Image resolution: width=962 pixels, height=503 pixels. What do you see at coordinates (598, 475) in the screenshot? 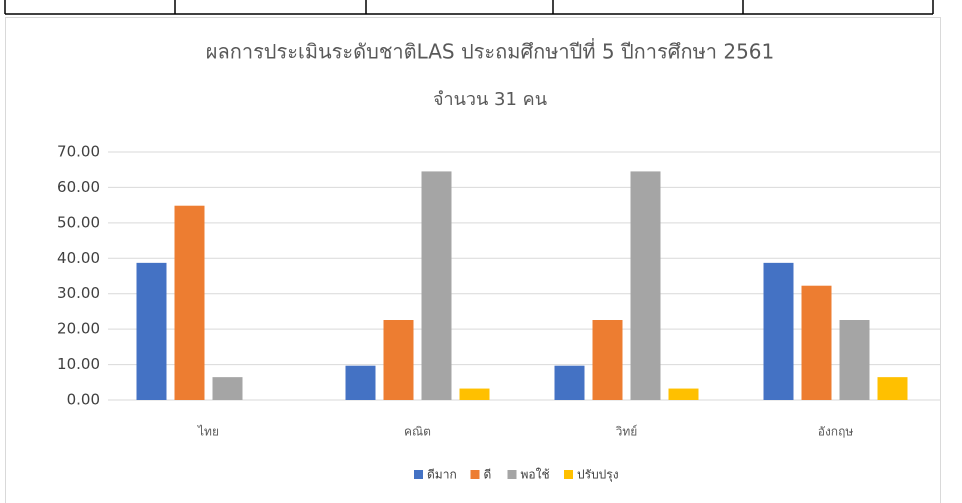
I see `legend-label: ปรับปรุง` at bounding box center [598, 475].